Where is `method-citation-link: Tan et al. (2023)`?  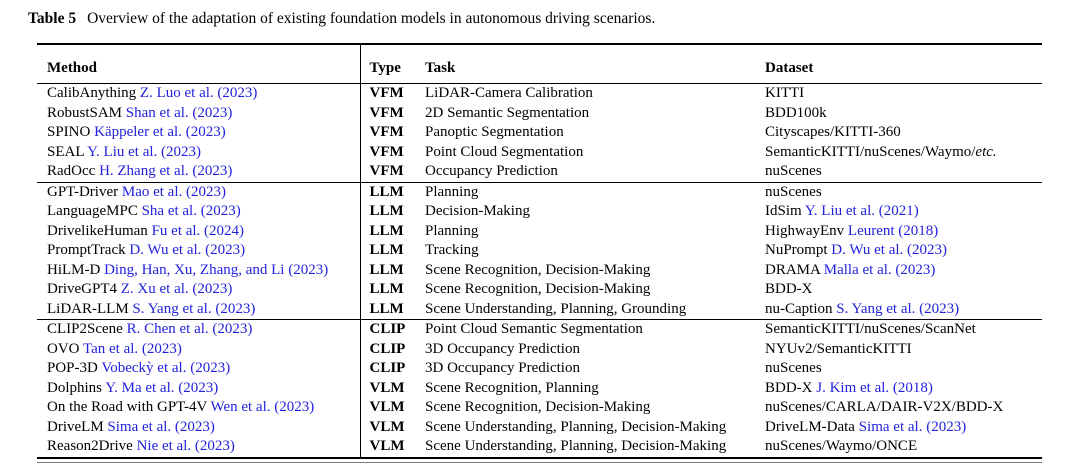 method-citation-link: Tan et al. (2023) is located at coordinates (130, 348).